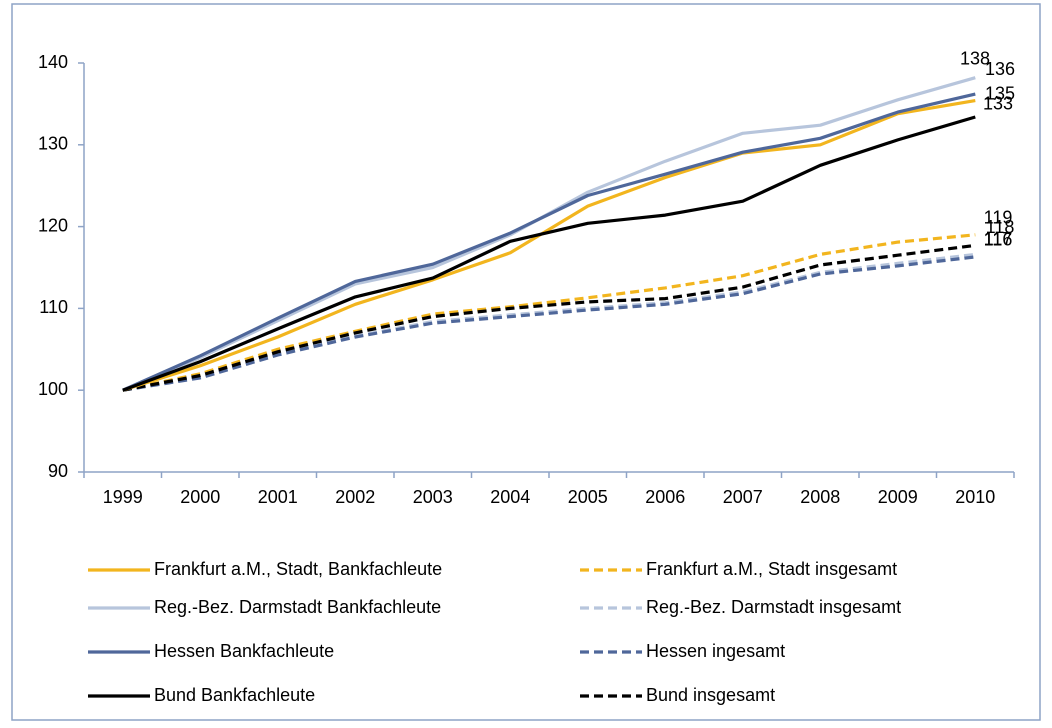  I want to click on legend-label: Bund Bankfachleute, so click(234, 695).